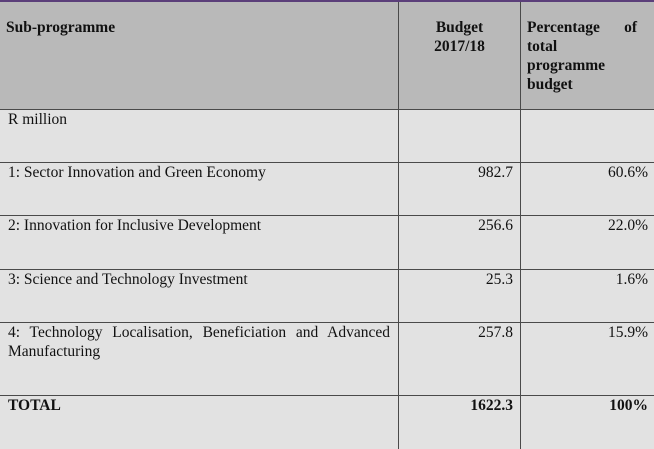 The image size is (654, 449). What do you see at coordinates (587, 242) in the screenshot?
I see `percentage-cell: 22.0%` at bounding box center [587, 242].